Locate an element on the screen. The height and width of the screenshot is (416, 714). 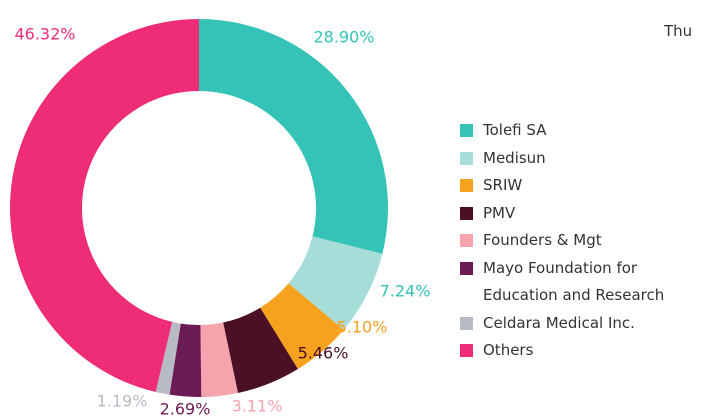
legend-item: Others is located at coordinates (565, 351).